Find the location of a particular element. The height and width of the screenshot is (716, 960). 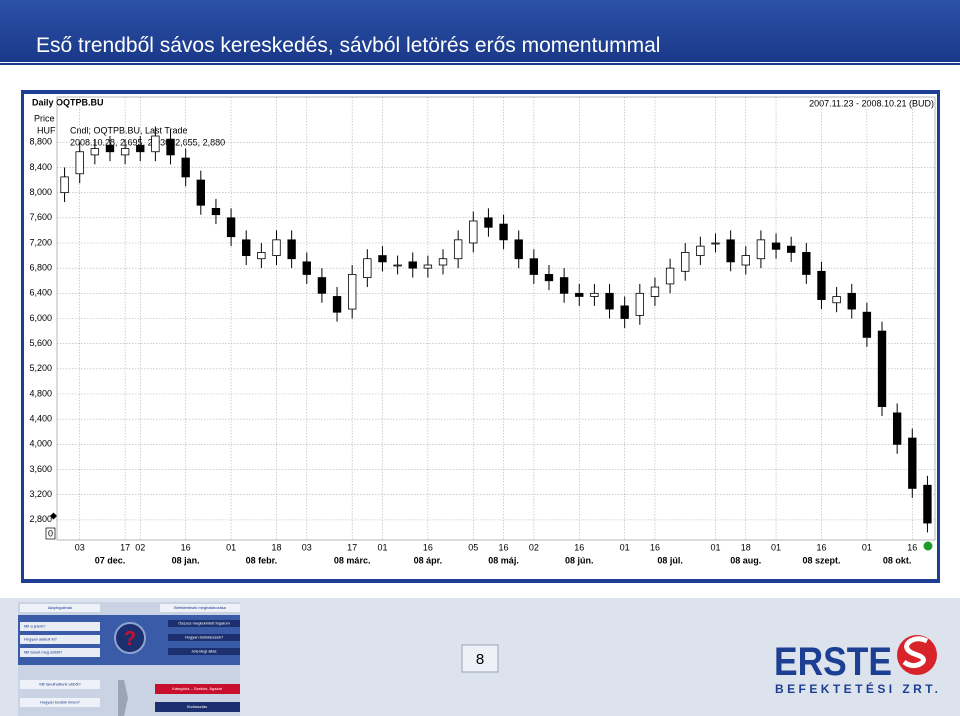

month-label: 07 dec. is located at coordinates (110, 560).